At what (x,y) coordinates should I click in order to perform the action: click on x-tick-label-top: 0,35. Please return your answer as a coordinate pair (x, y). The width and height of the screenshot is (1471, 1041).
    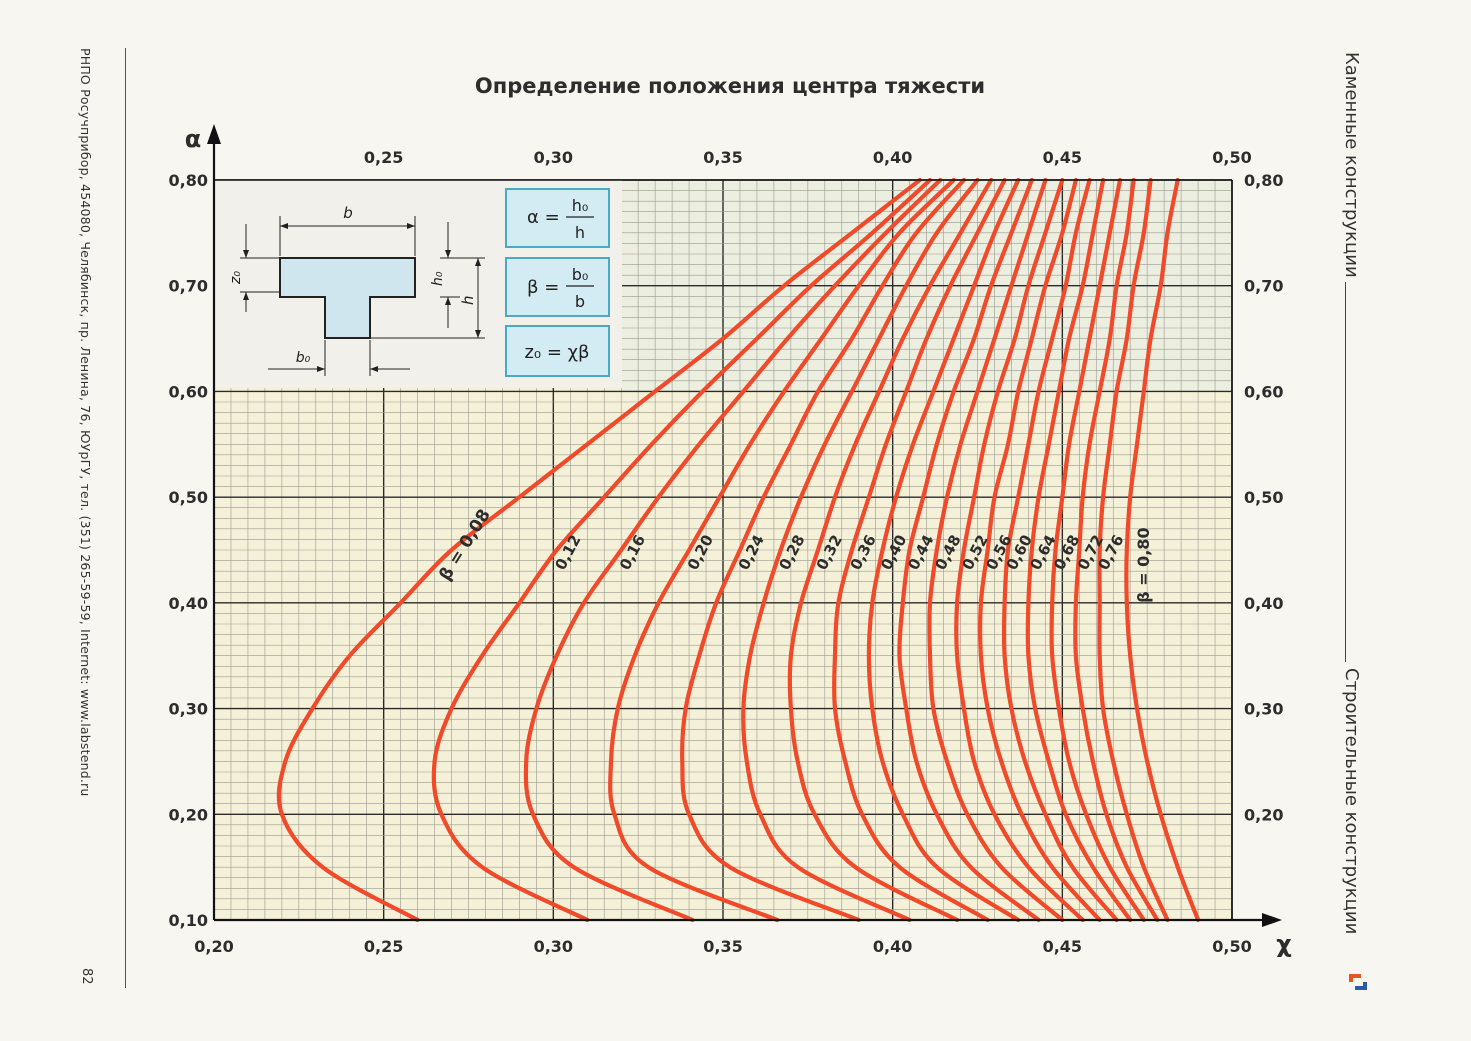
    Looking at the image, I should click on (722, 157).